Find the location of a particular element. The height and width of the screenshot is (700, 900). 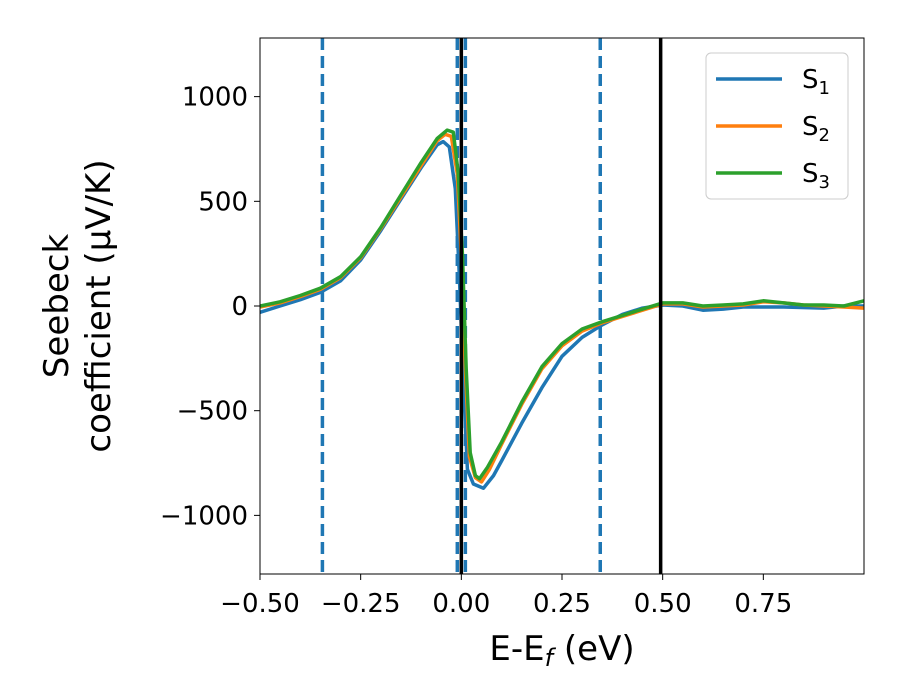

x-axis: −0.50 −0.25 0.00 0.25 0.50 0.75 is located at coordinates (506, 596).